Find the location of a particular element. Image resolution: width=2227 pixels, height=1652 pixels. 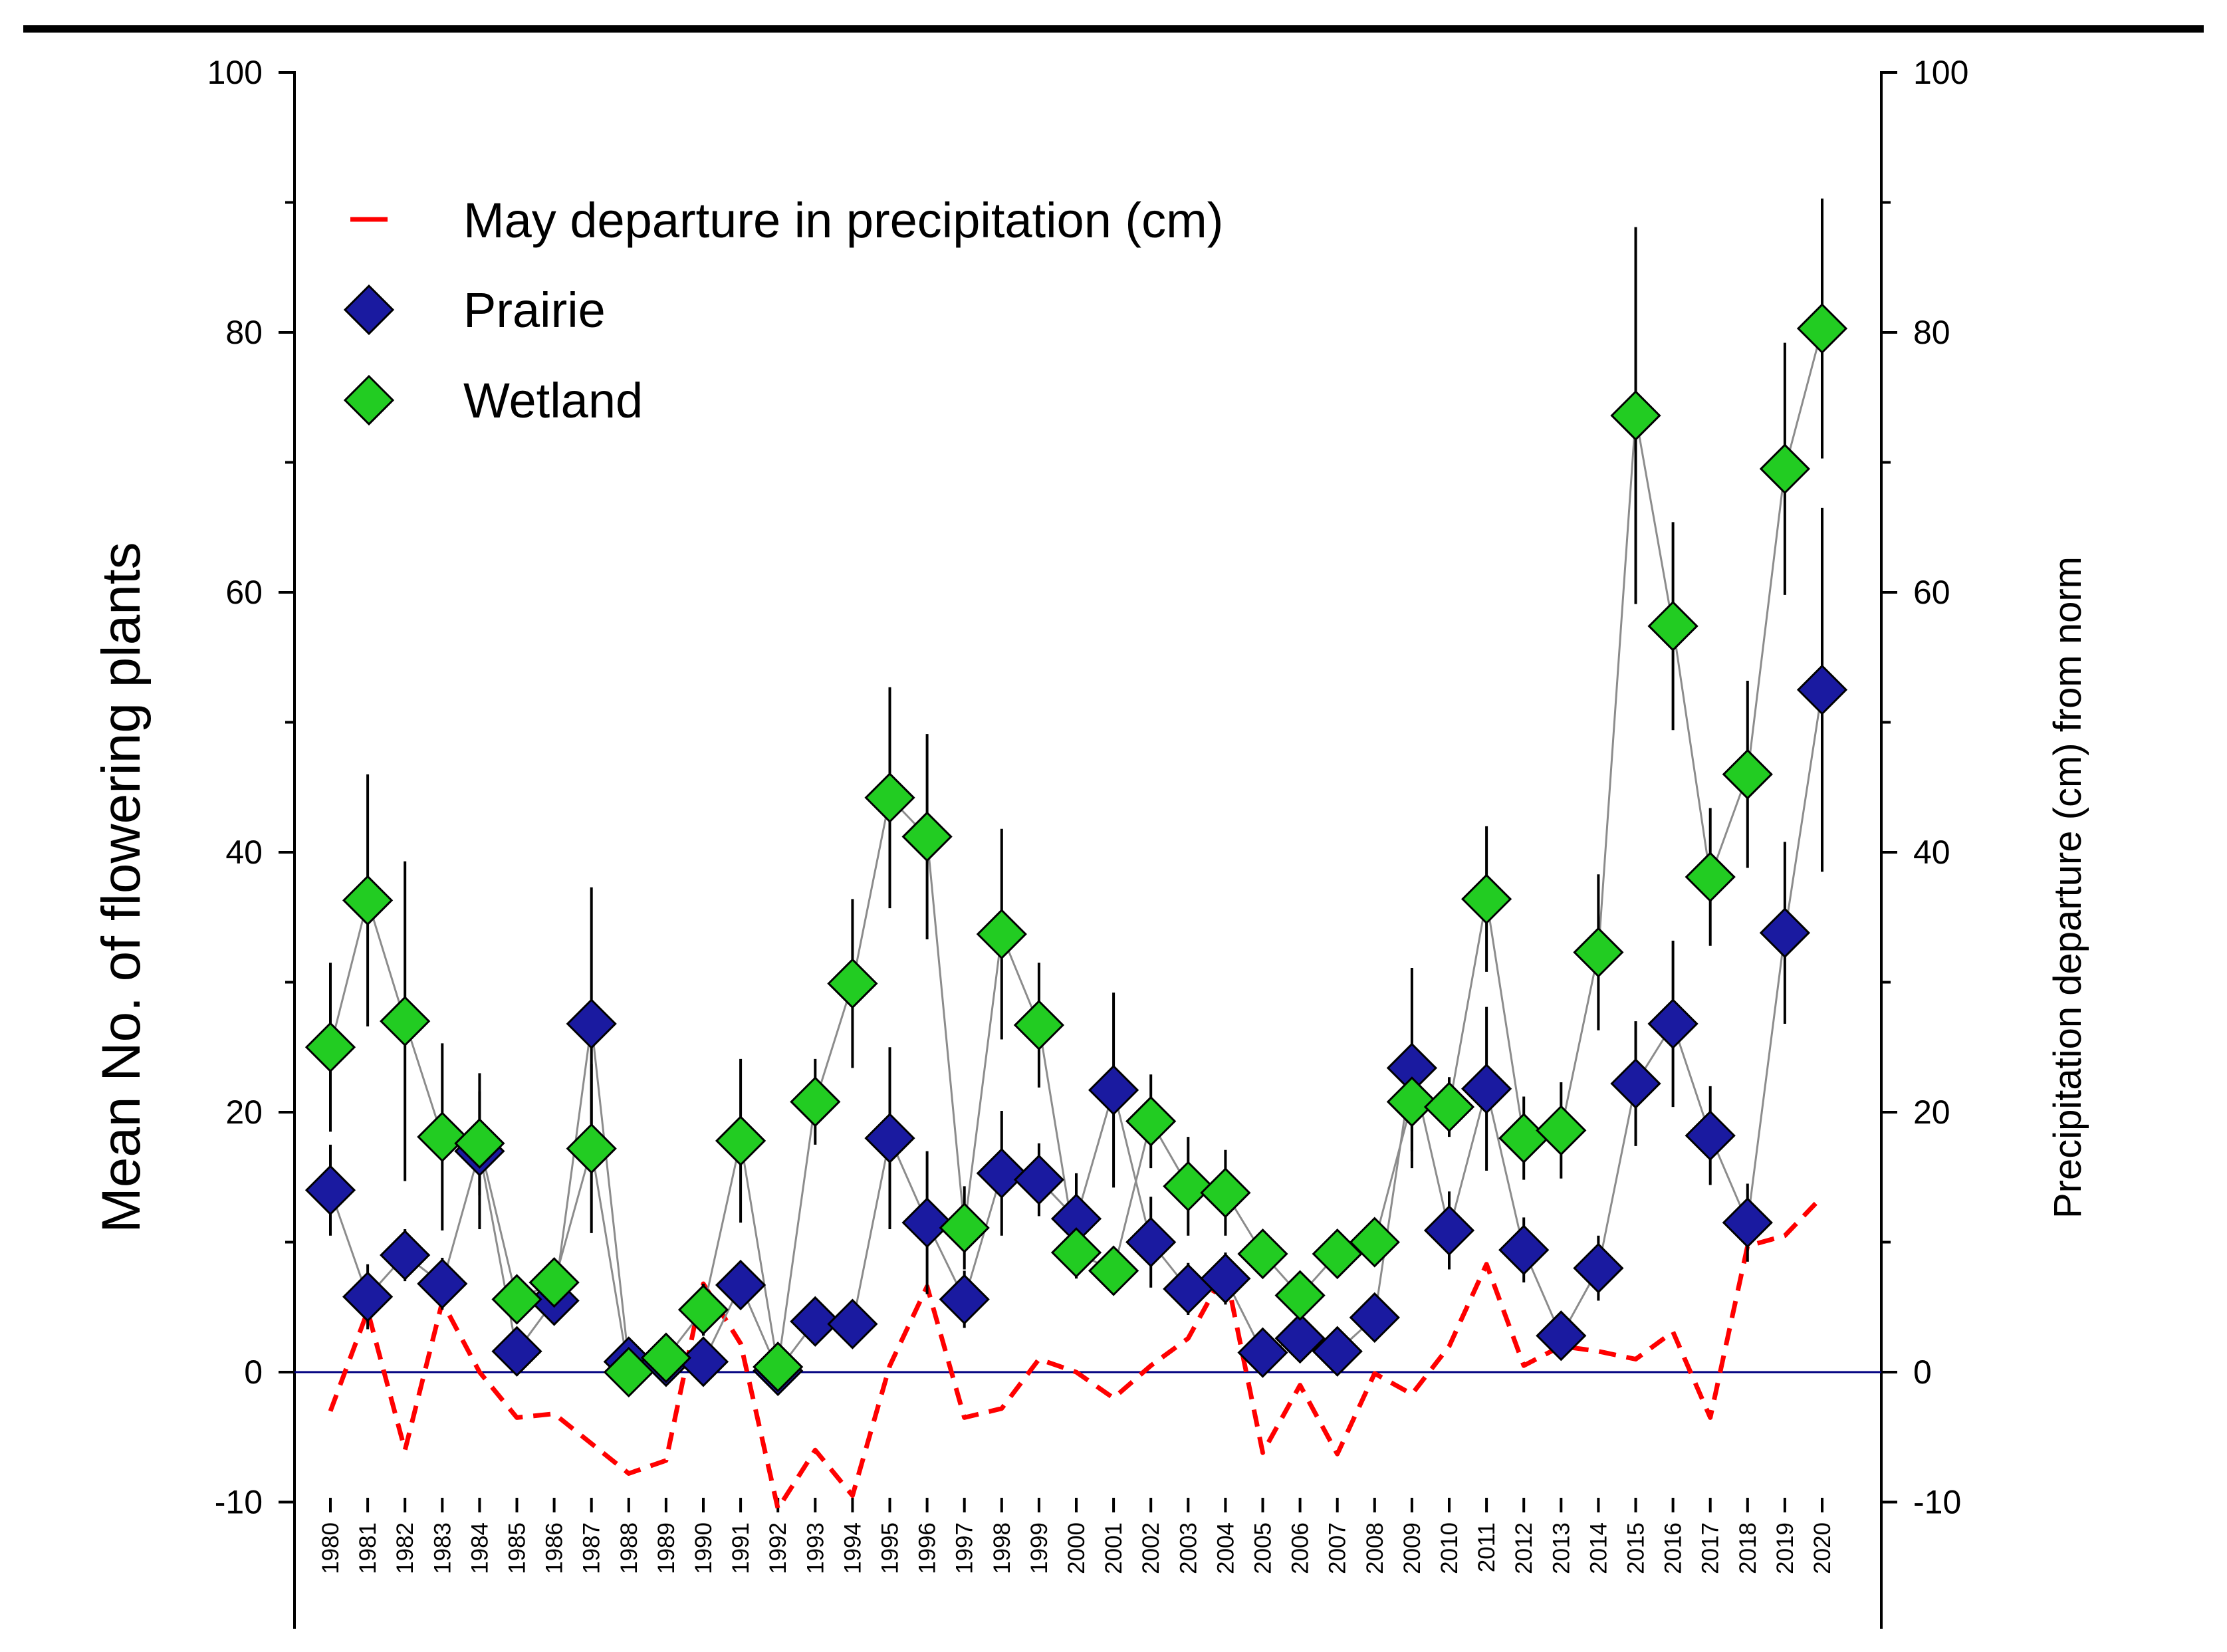

x-tick-label: 1990 is located at coordinates (704, 1548).